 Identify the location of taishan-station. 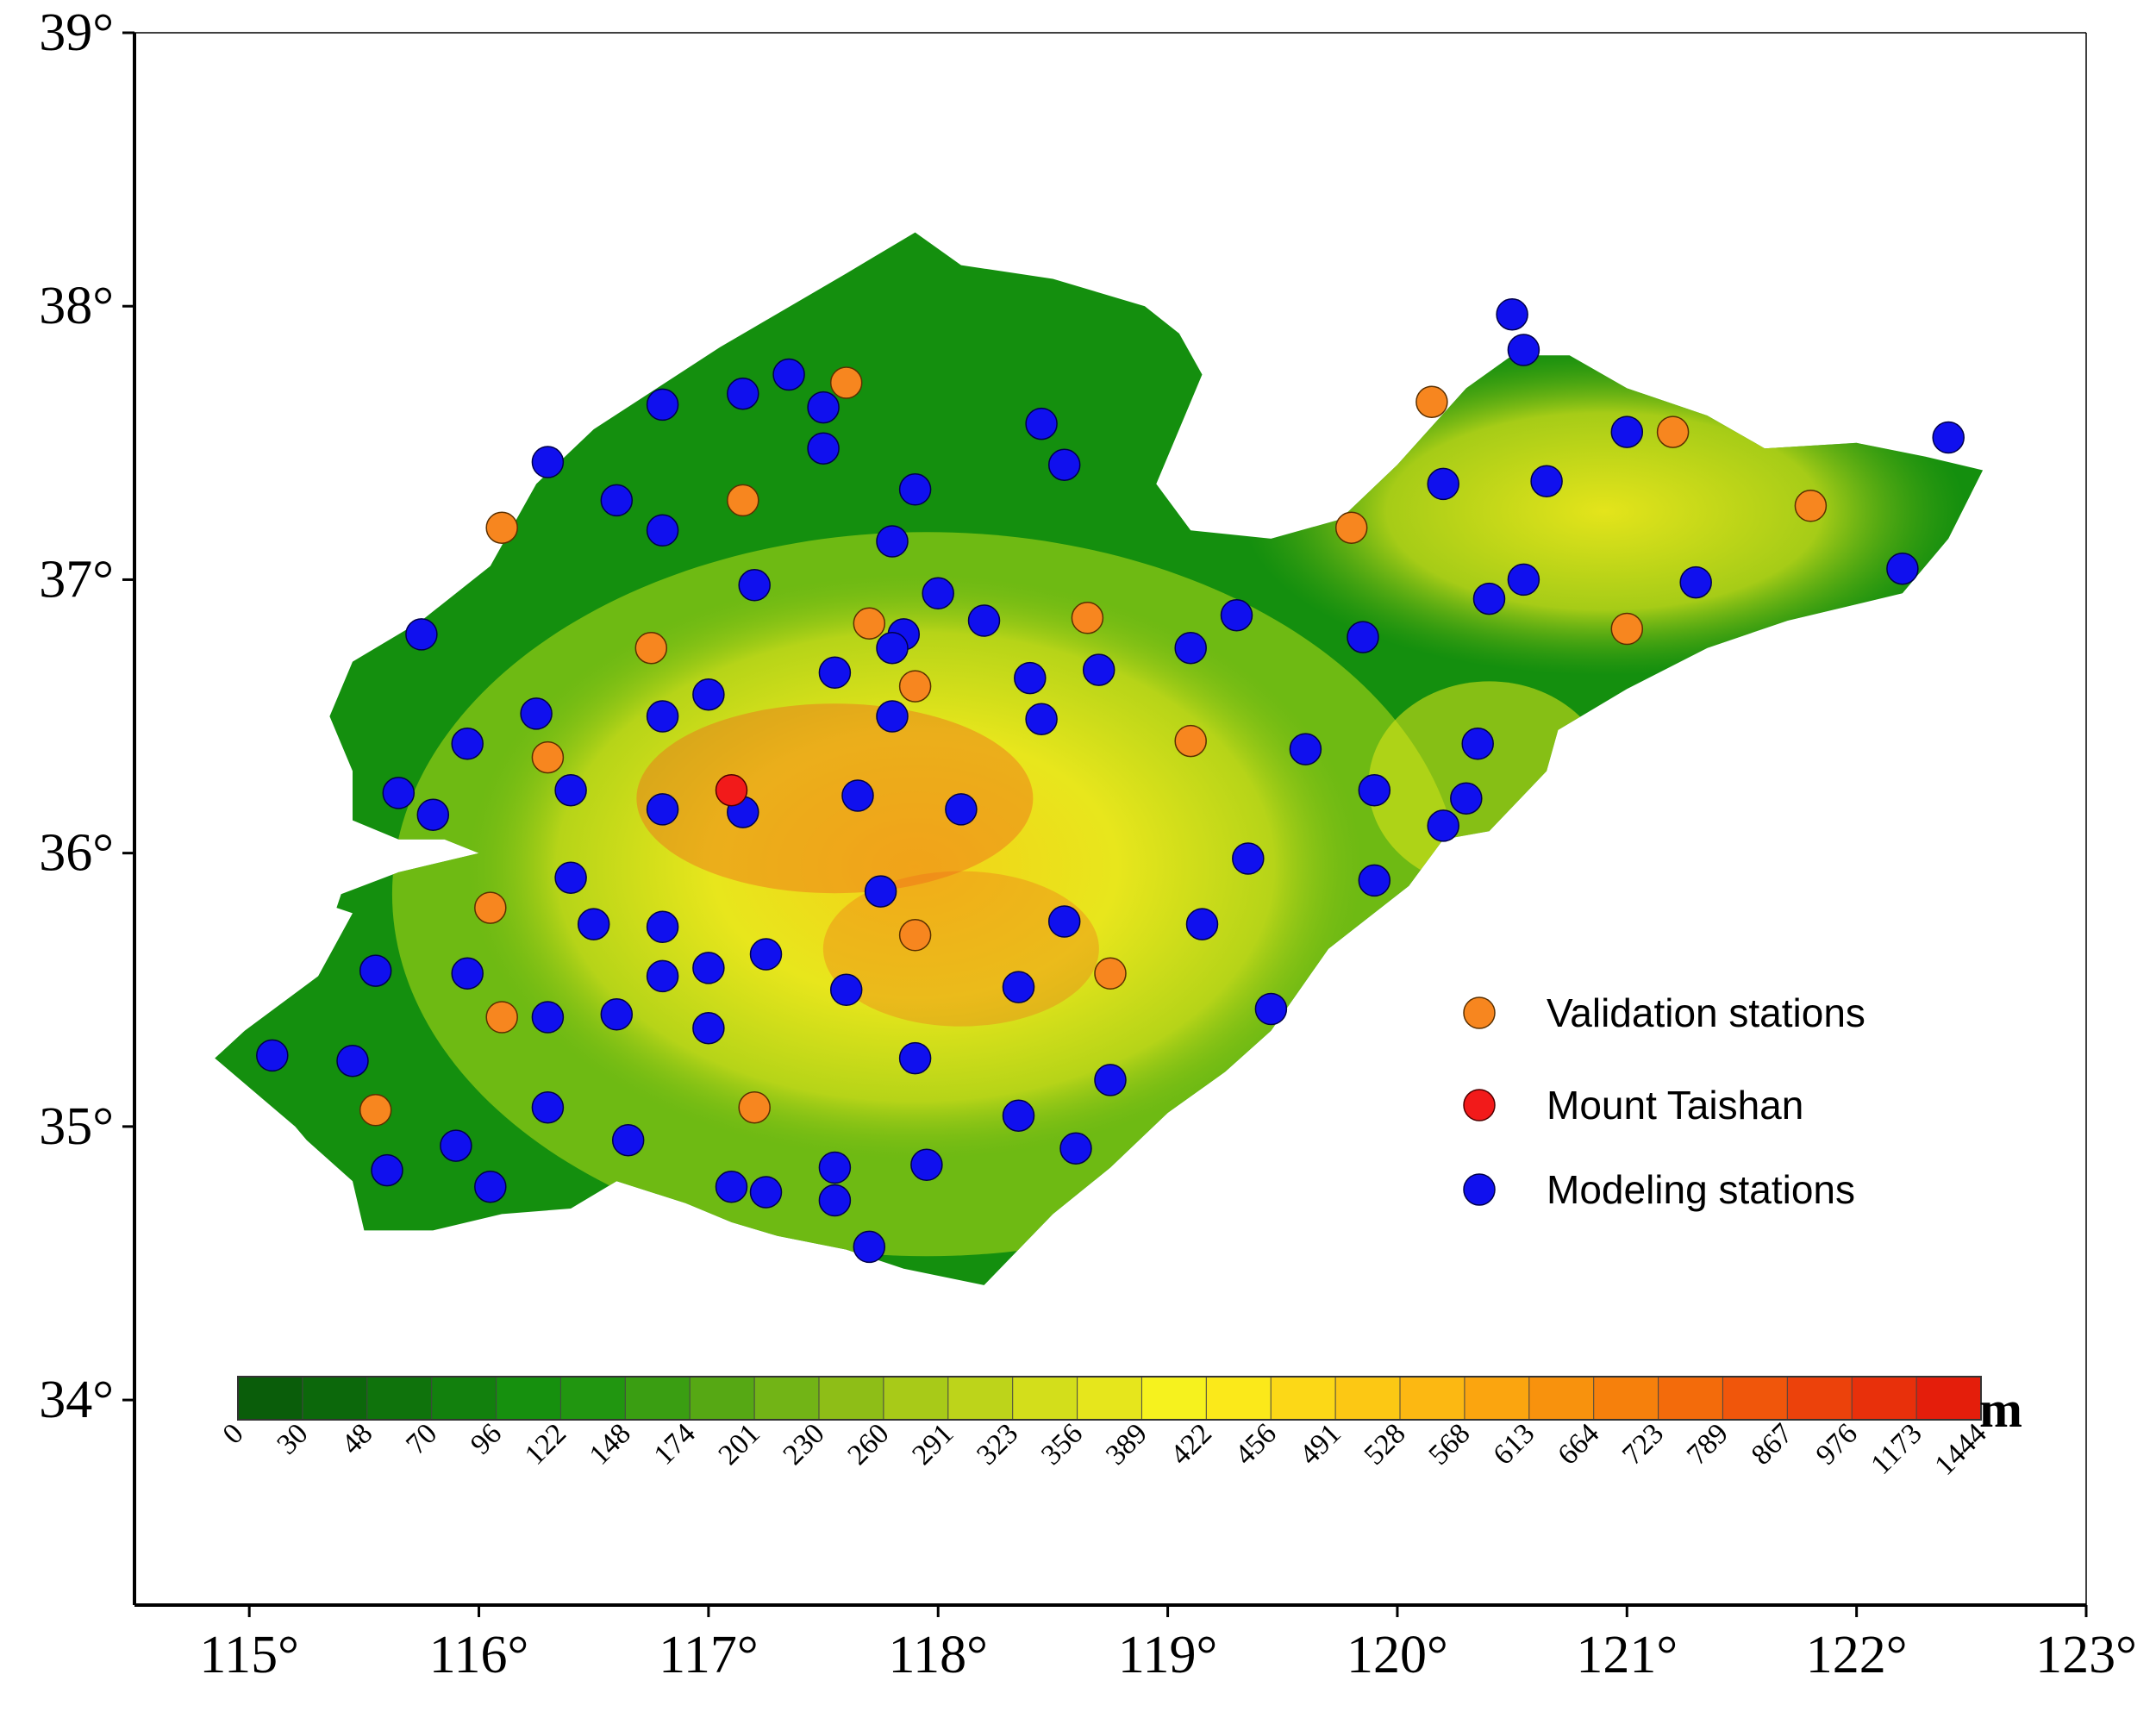
(731, 790).